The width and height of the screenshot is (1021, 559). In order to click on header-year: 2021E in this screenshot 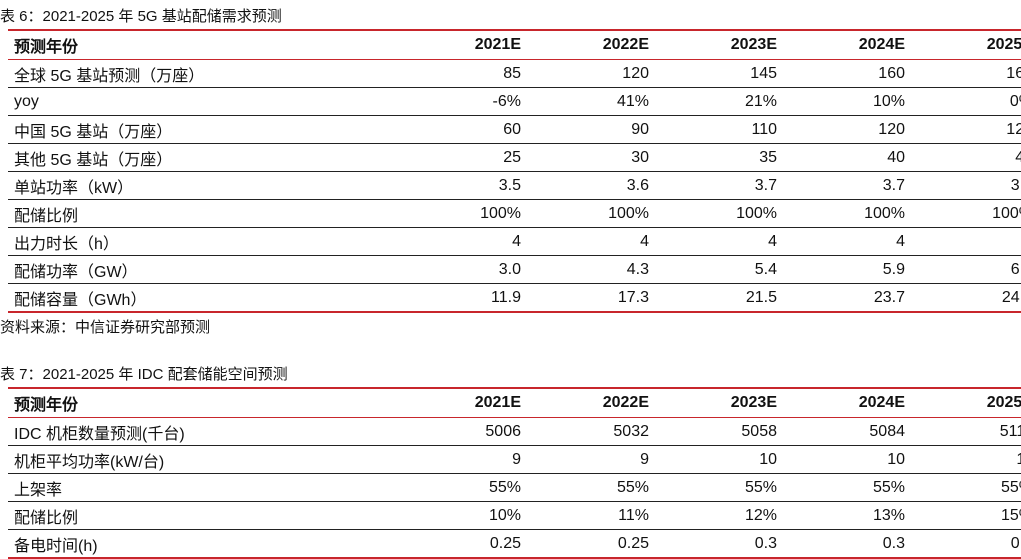, I will do `click(463, 403)`.